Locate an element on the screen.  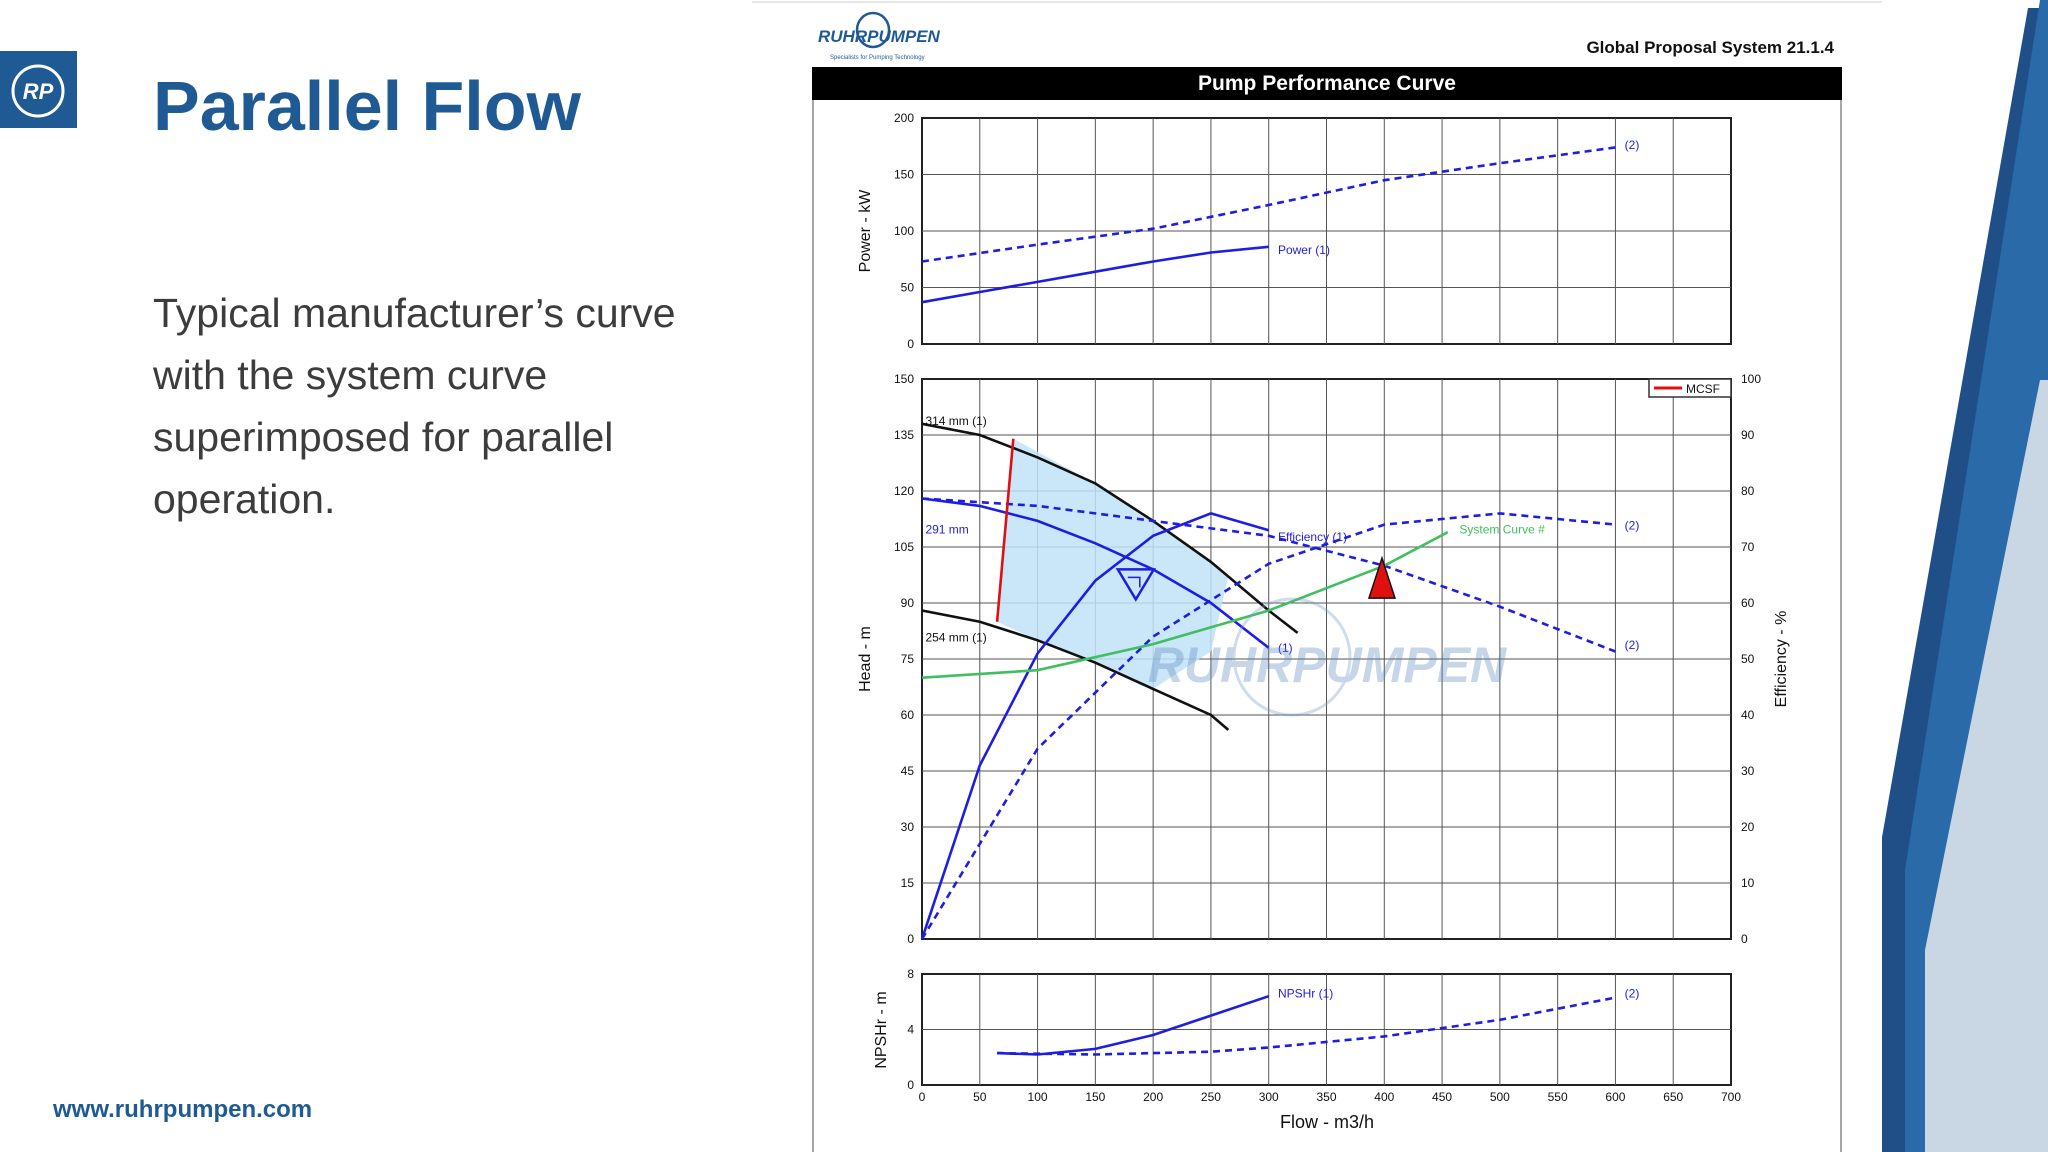
company-logo: RP is located at coordinates (38, 89).